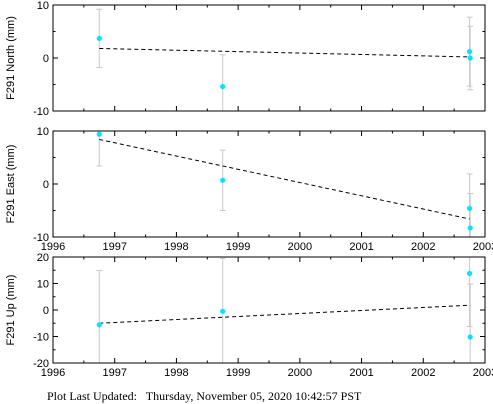 The image size is (493, 404). What do you see at coordinates (41, 364) in the screenshot?
I see `up-y-tick-label-0: -20` at bounding box center [41, 364].